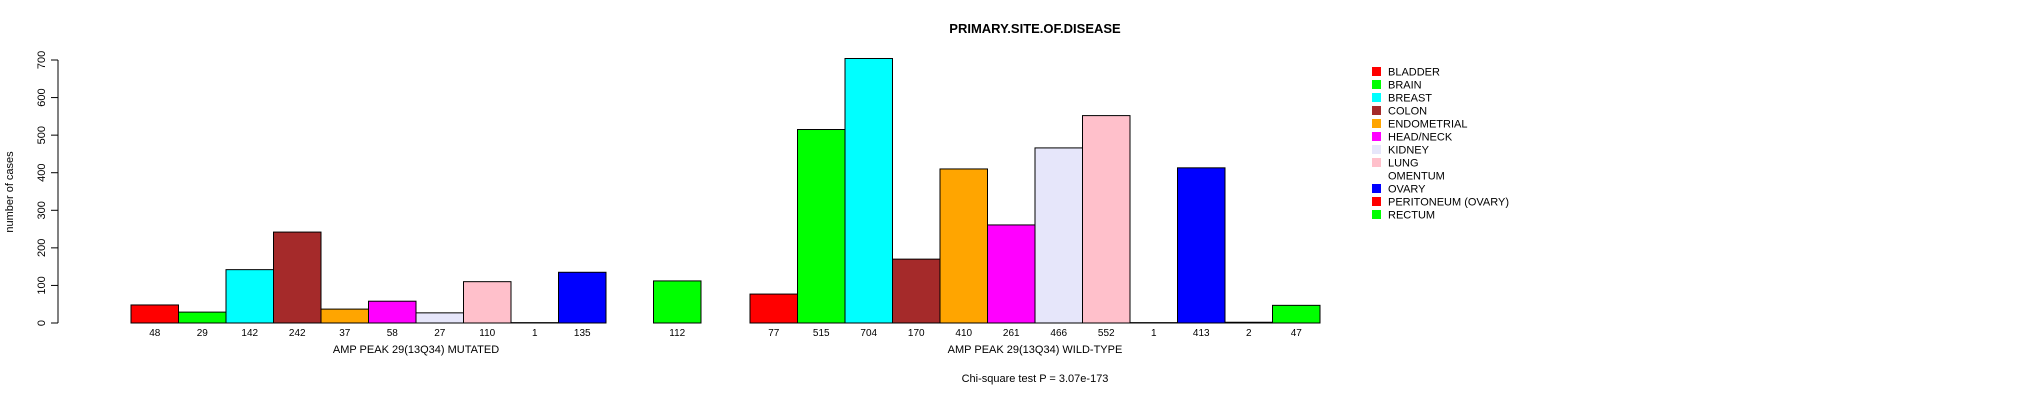  Describe the element at coordinates (42, 248) in the screenshot. I see `y-tick-label: 200` at that location.